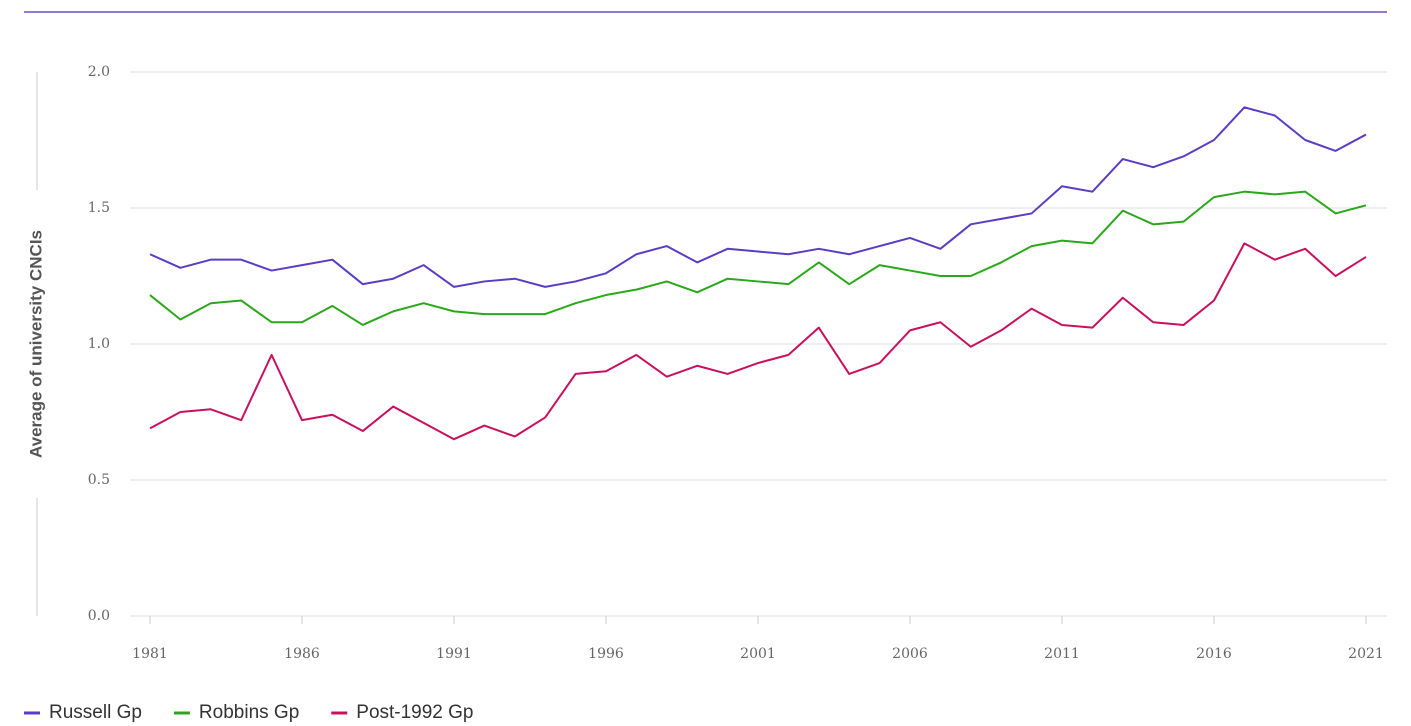 This screenshot has width=1411, height=726. What do you see at coordinates (758, 654) in the screenshot?
I see `x-tick-label: 2001` at bounding box center [758, 654].